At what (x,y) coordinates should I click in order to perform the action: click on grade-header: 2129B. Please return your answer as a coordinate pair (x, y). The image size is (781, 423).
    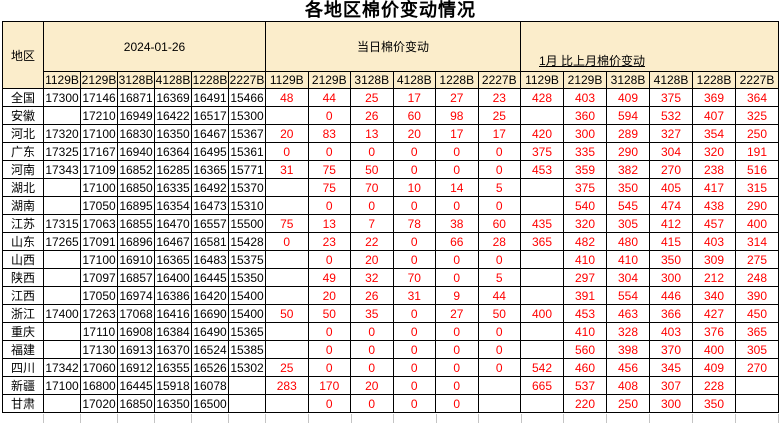
    Looking at the image, I should click on (585, 80).